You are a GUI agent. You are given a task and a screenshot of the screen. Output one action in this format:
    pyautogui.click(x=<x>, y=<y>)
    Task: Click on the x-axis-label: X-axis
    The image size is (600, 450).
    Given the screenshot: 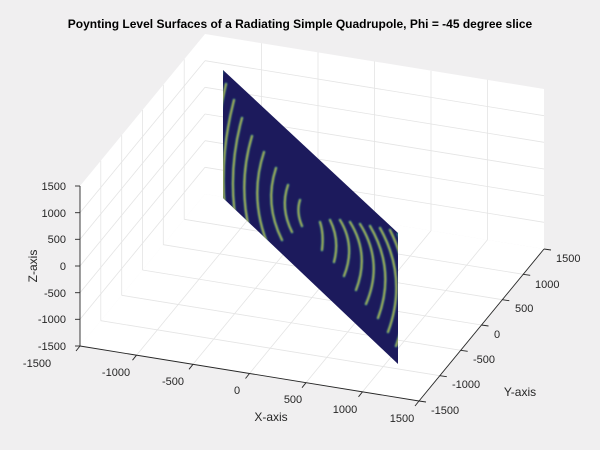 What is the action you would take?
    pyautogui.click(x=270, y=417)
    